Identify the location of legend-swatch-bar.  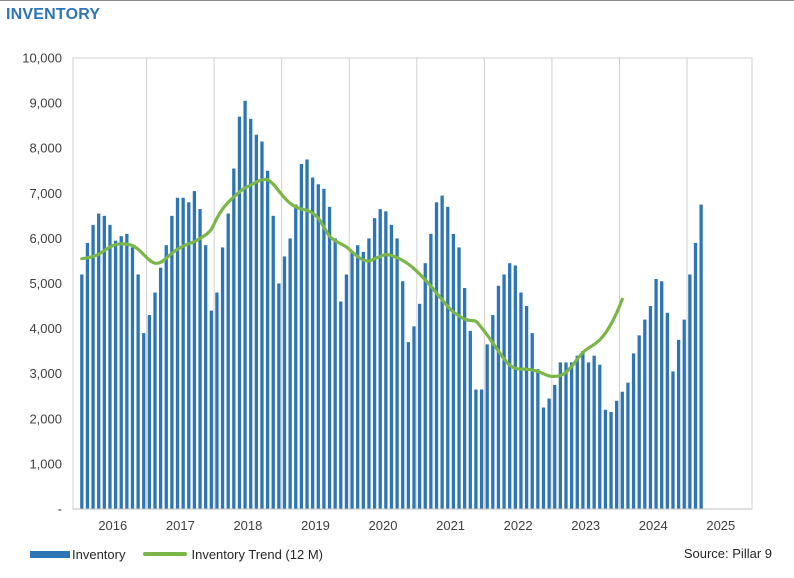
(50, 554).